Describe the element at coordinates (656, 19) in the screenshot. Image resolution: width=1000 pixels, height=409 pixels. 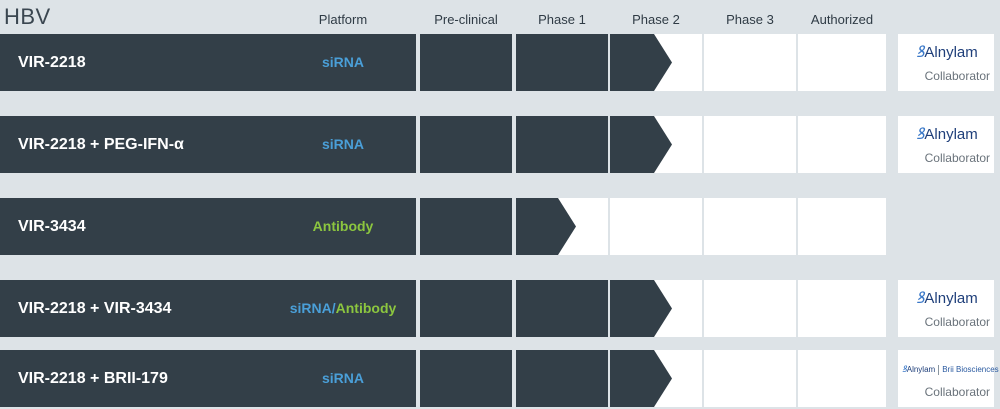
I see `header-phase2: Phase 2` at that location.